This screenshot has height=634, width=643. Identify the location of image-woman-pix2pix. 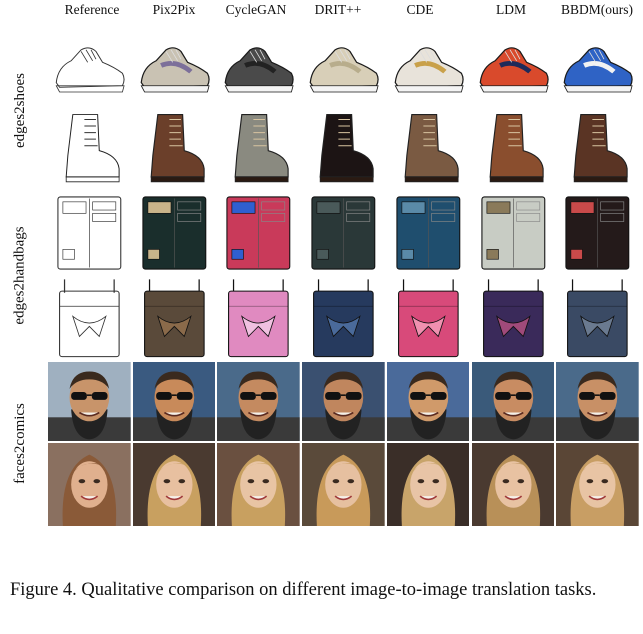
(174, 484).